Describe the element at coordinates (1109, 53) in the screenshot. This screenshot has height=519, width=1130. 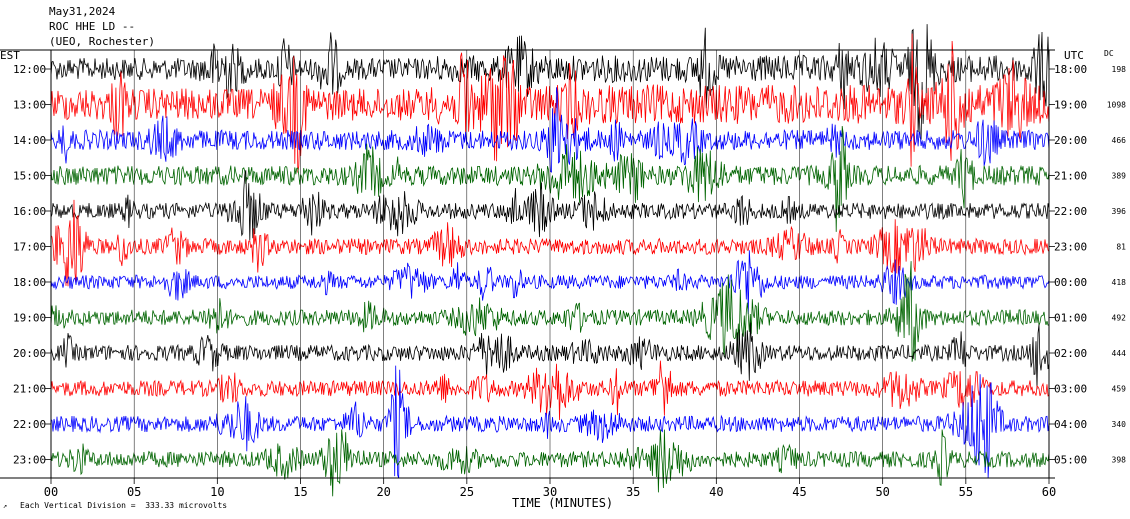
I see `dc-label: DC` at that location.